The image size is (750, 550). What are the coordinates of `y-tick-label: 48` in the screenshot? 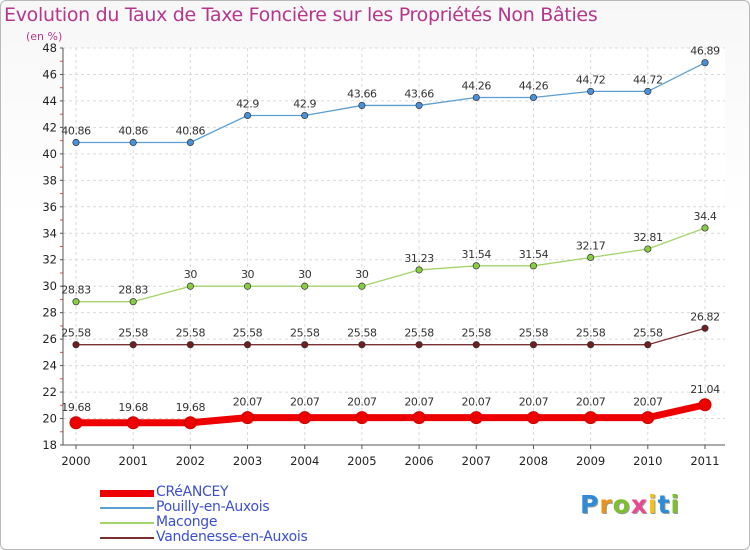 It's located at (49, 48).